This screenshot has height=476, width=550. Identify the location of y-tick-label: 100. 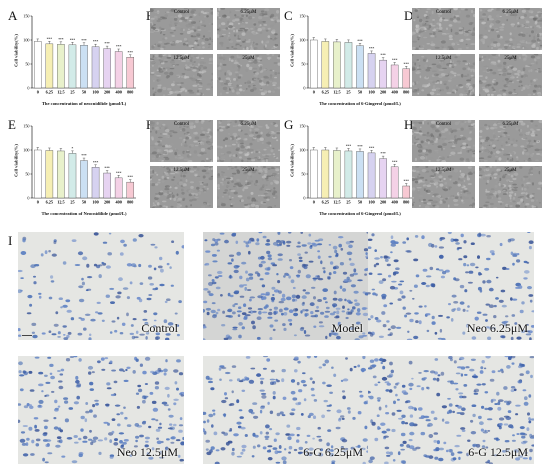
(302, 150).